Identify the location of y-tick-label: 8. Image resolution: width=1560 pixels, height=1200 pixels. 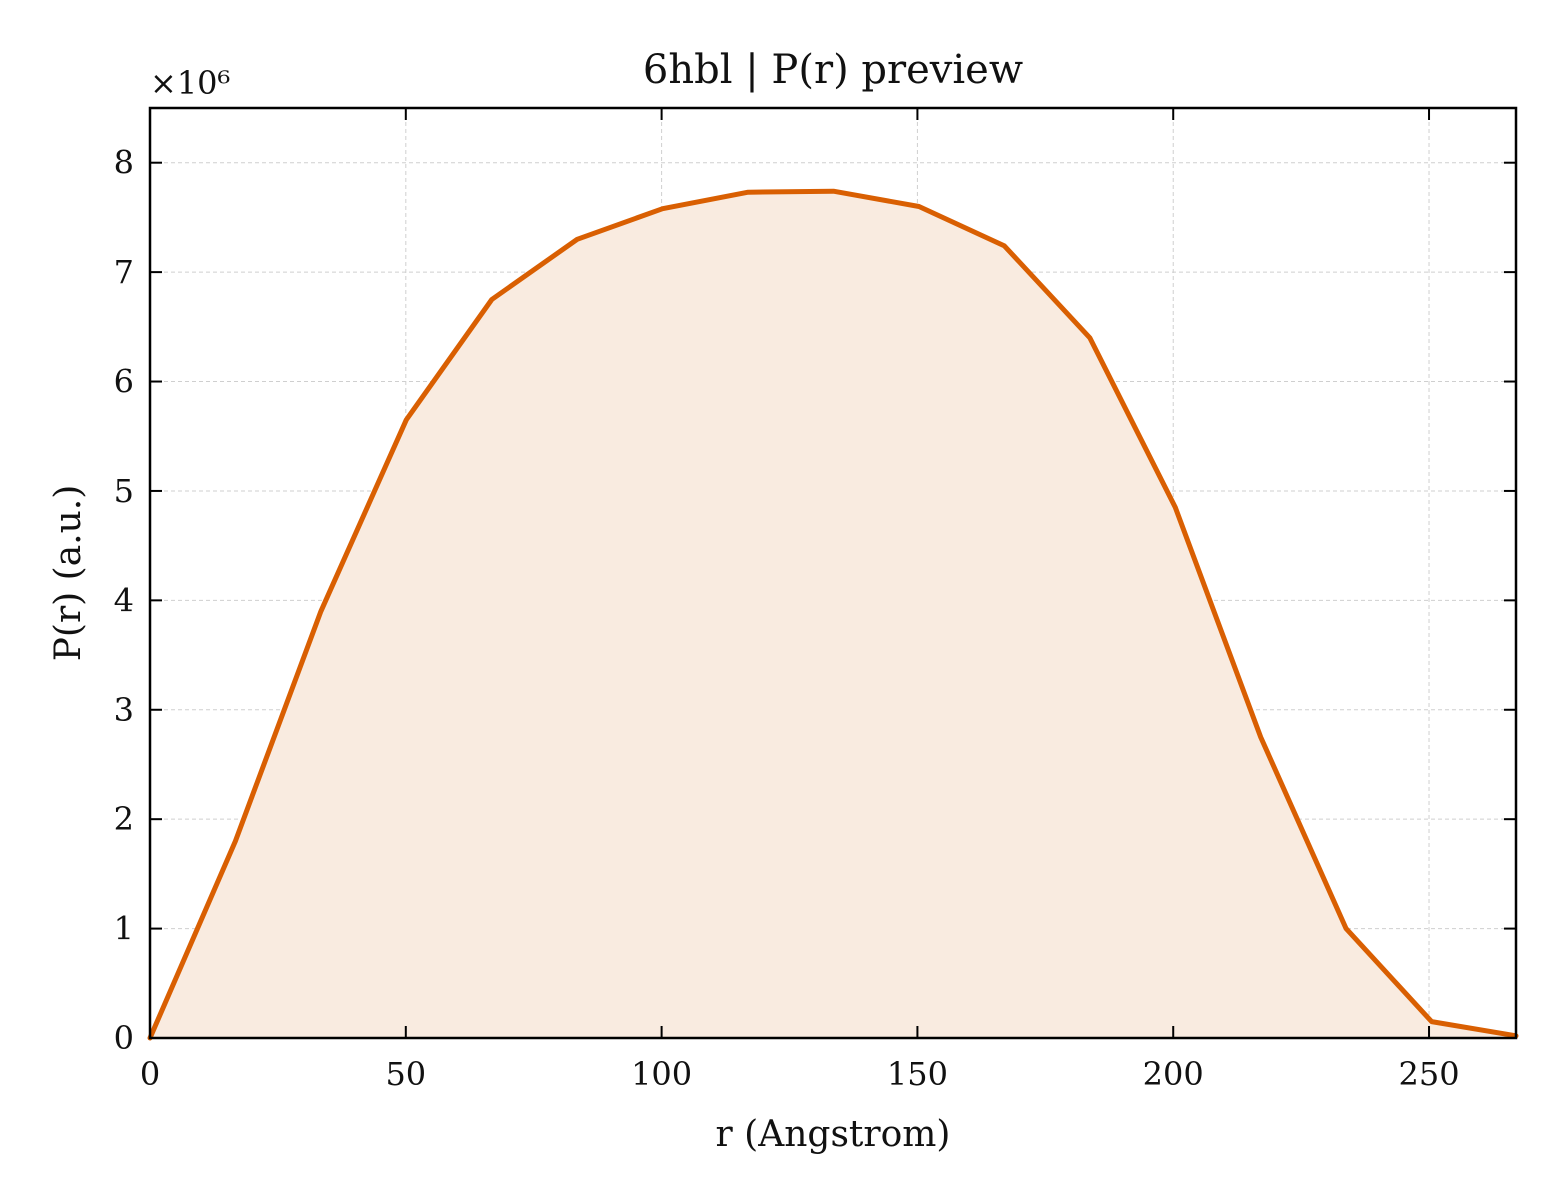
(124, 163).